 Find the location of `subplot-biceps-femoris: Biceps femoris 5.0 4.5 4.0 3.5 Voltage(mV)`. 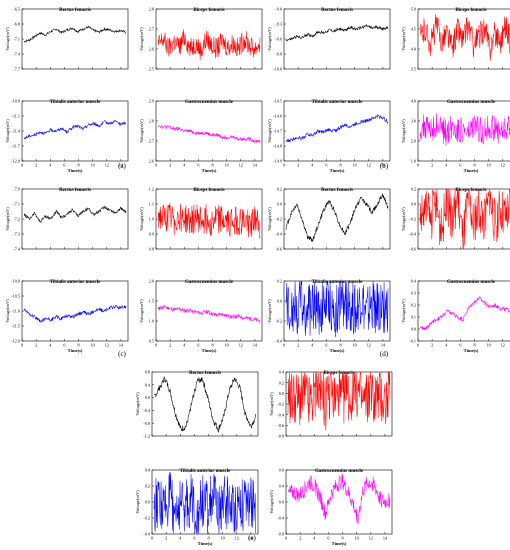

subplot-biceps-femoris: Biceps femoris 5.0 4.5 4.0 3.5 Voltage(mV) is located at coordinates (455, 39).